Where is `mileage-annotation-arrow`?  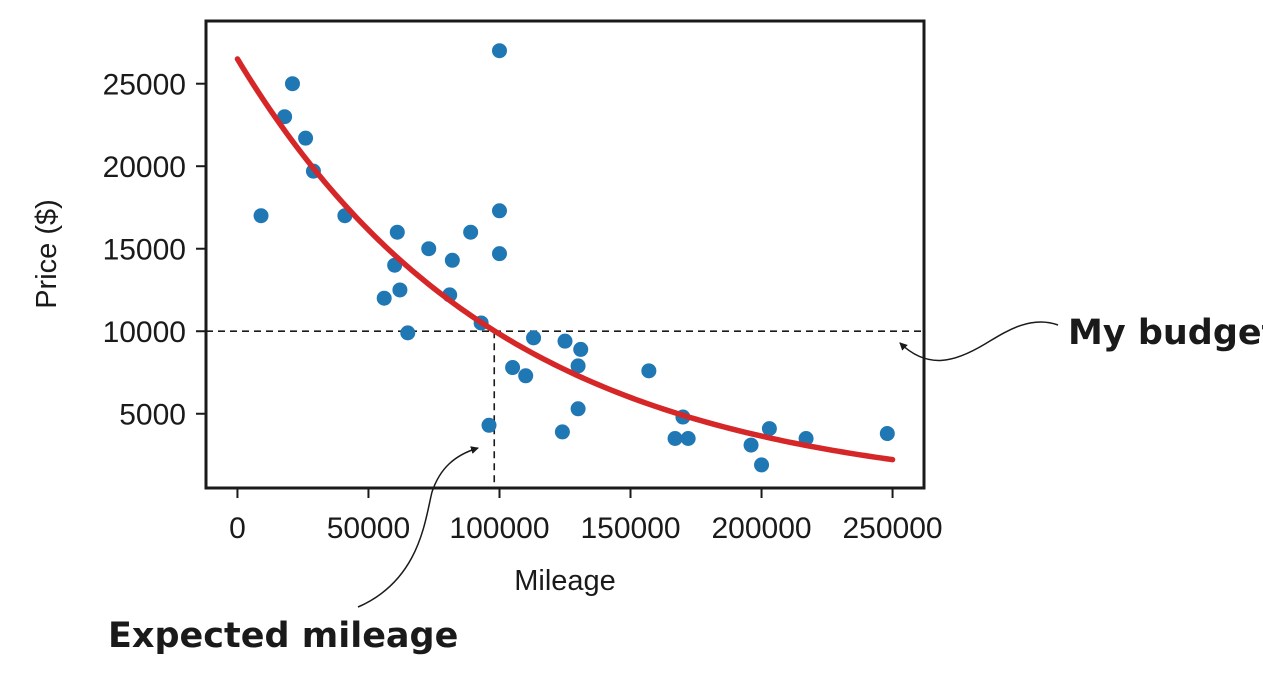 mileage-annotation-arrow is located at coordinates (418, 527).